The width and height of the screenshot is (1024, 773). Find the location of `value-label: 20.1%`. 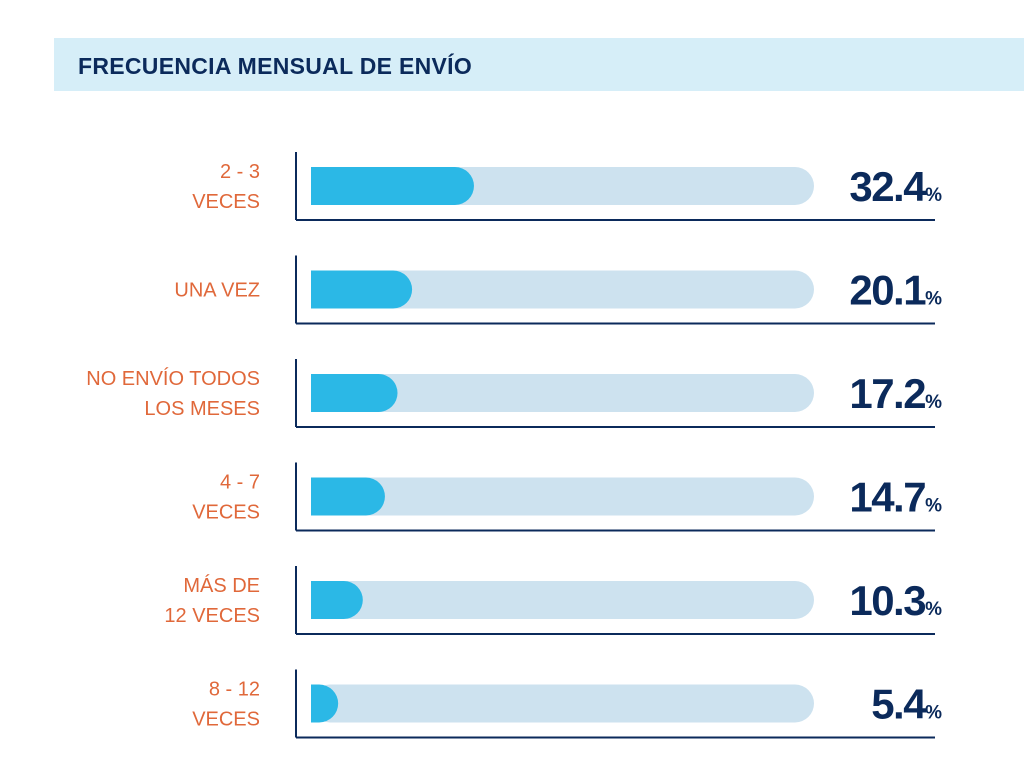

value-label: 20.1% is located at coordinates (895, 290).